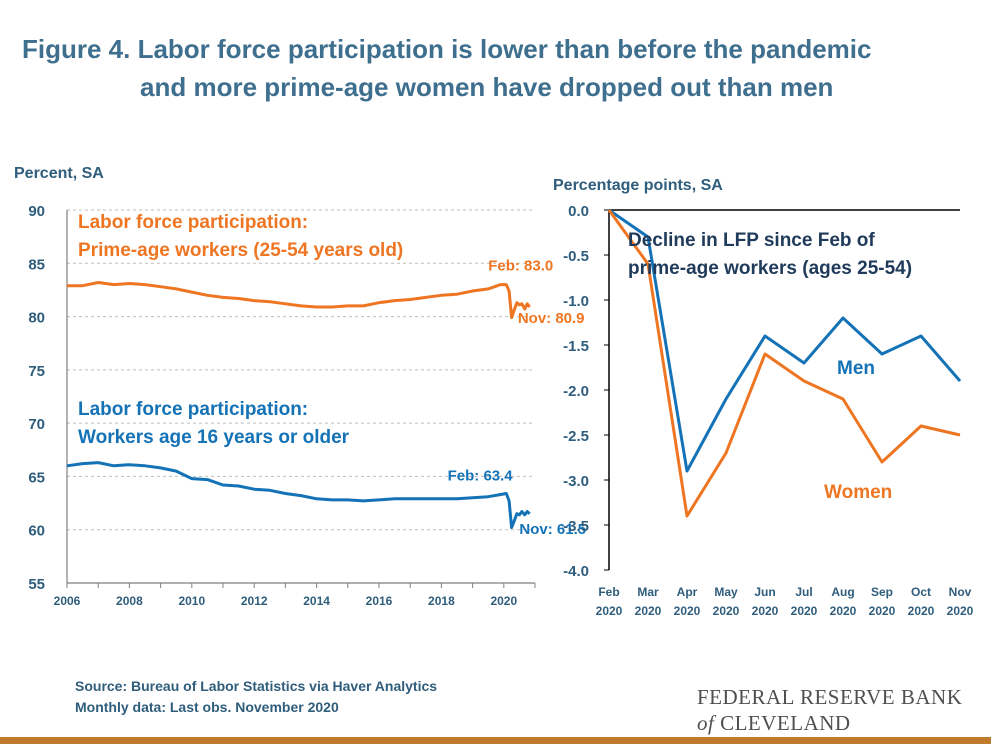 This screenshot has height=744, width=991. Describe the element at coordinates (191, 601) in the screenshot. I see `left-x-tick-label: 2010` at that location.